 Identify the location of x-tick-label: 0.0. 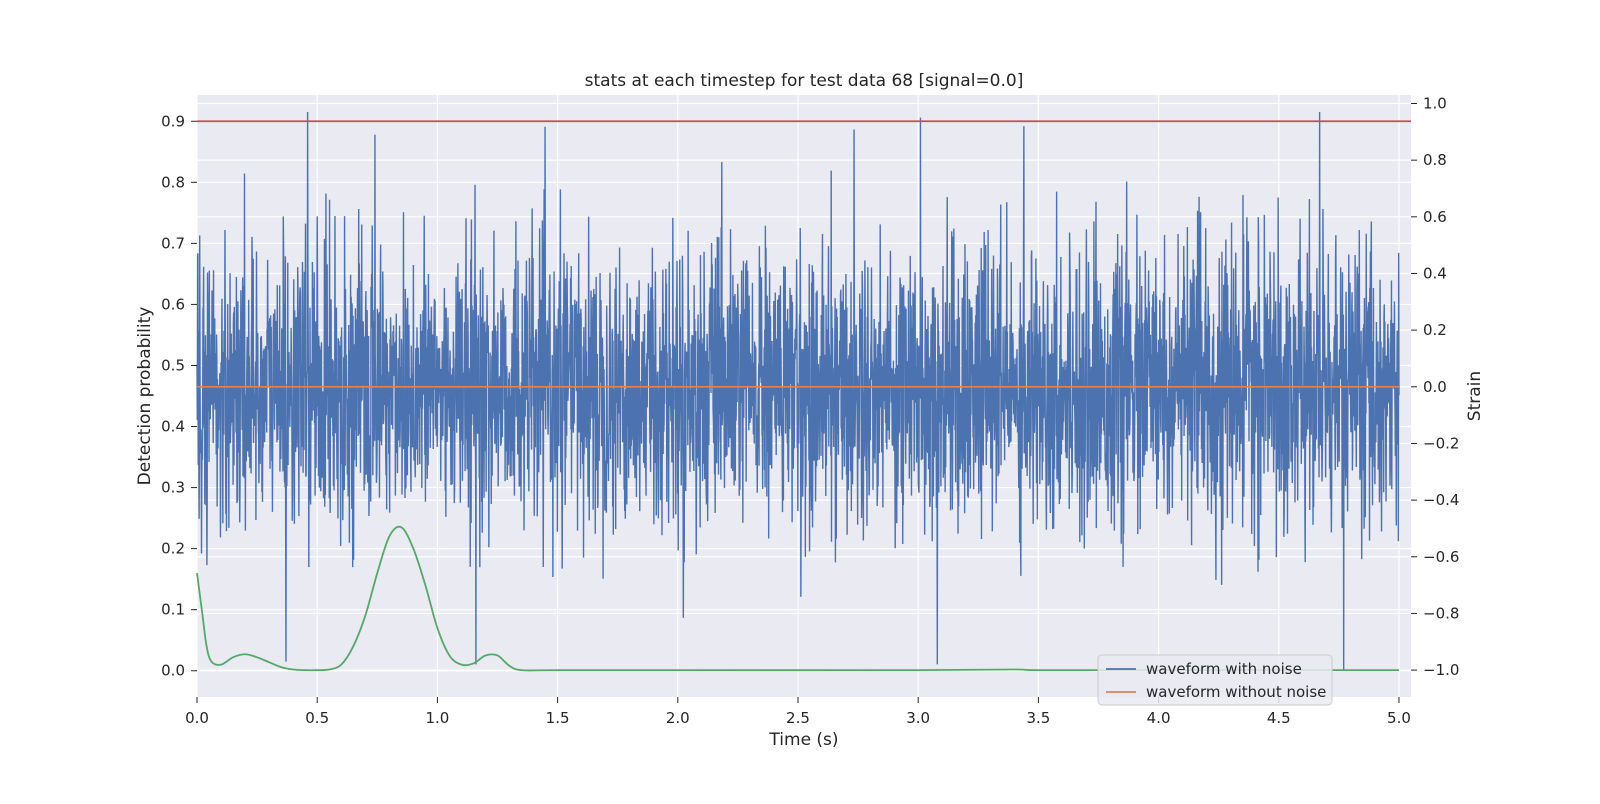
(197, 718).